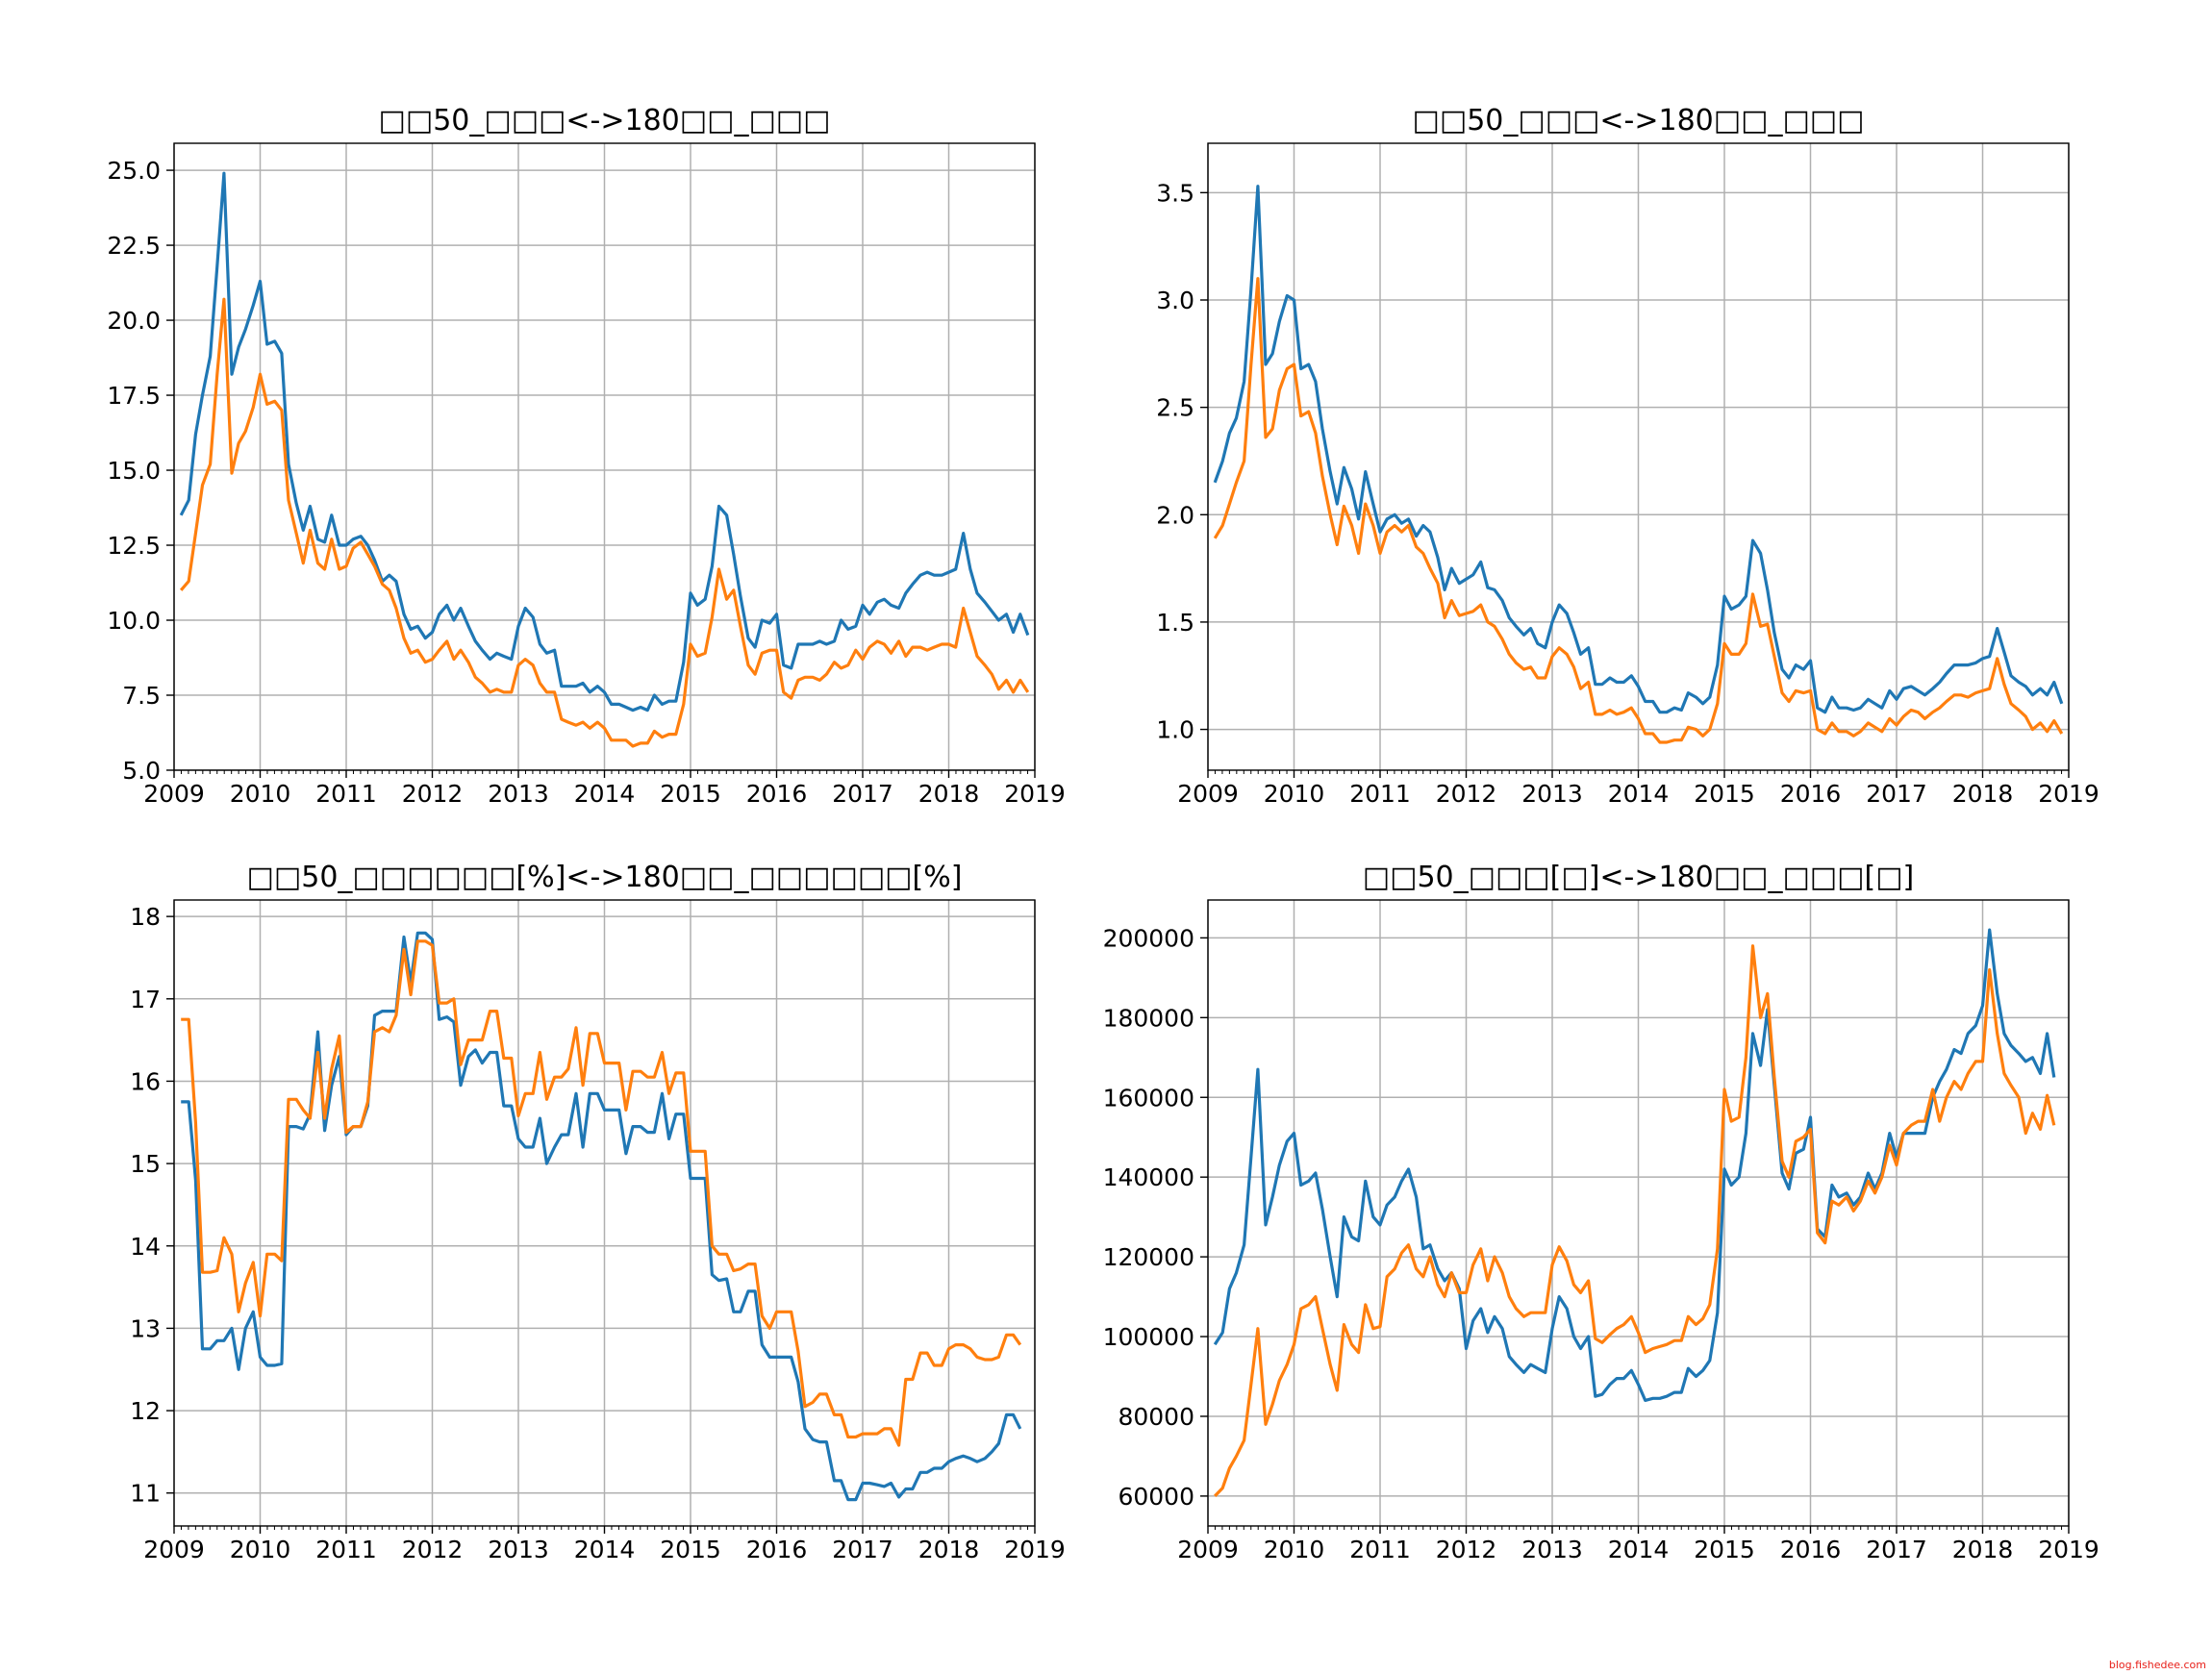  I want to click on y-tick-label: 17.5, so click(134, 396).